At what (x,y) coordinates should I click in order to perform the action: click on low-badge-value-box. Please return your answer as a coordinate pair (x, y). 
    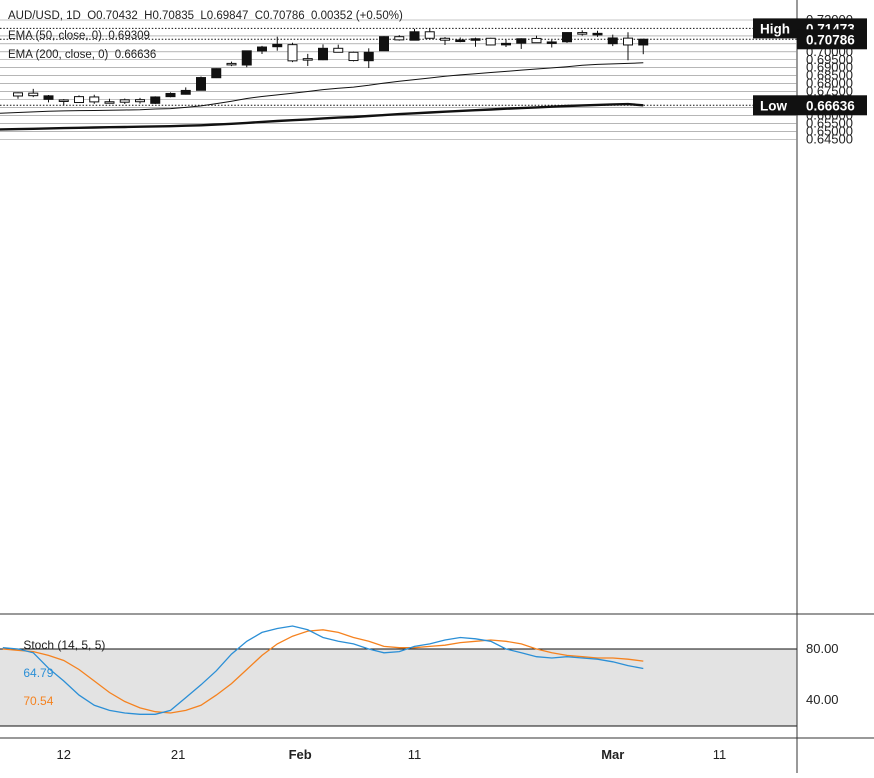
    Looking at the image, I should click on (832, 105).